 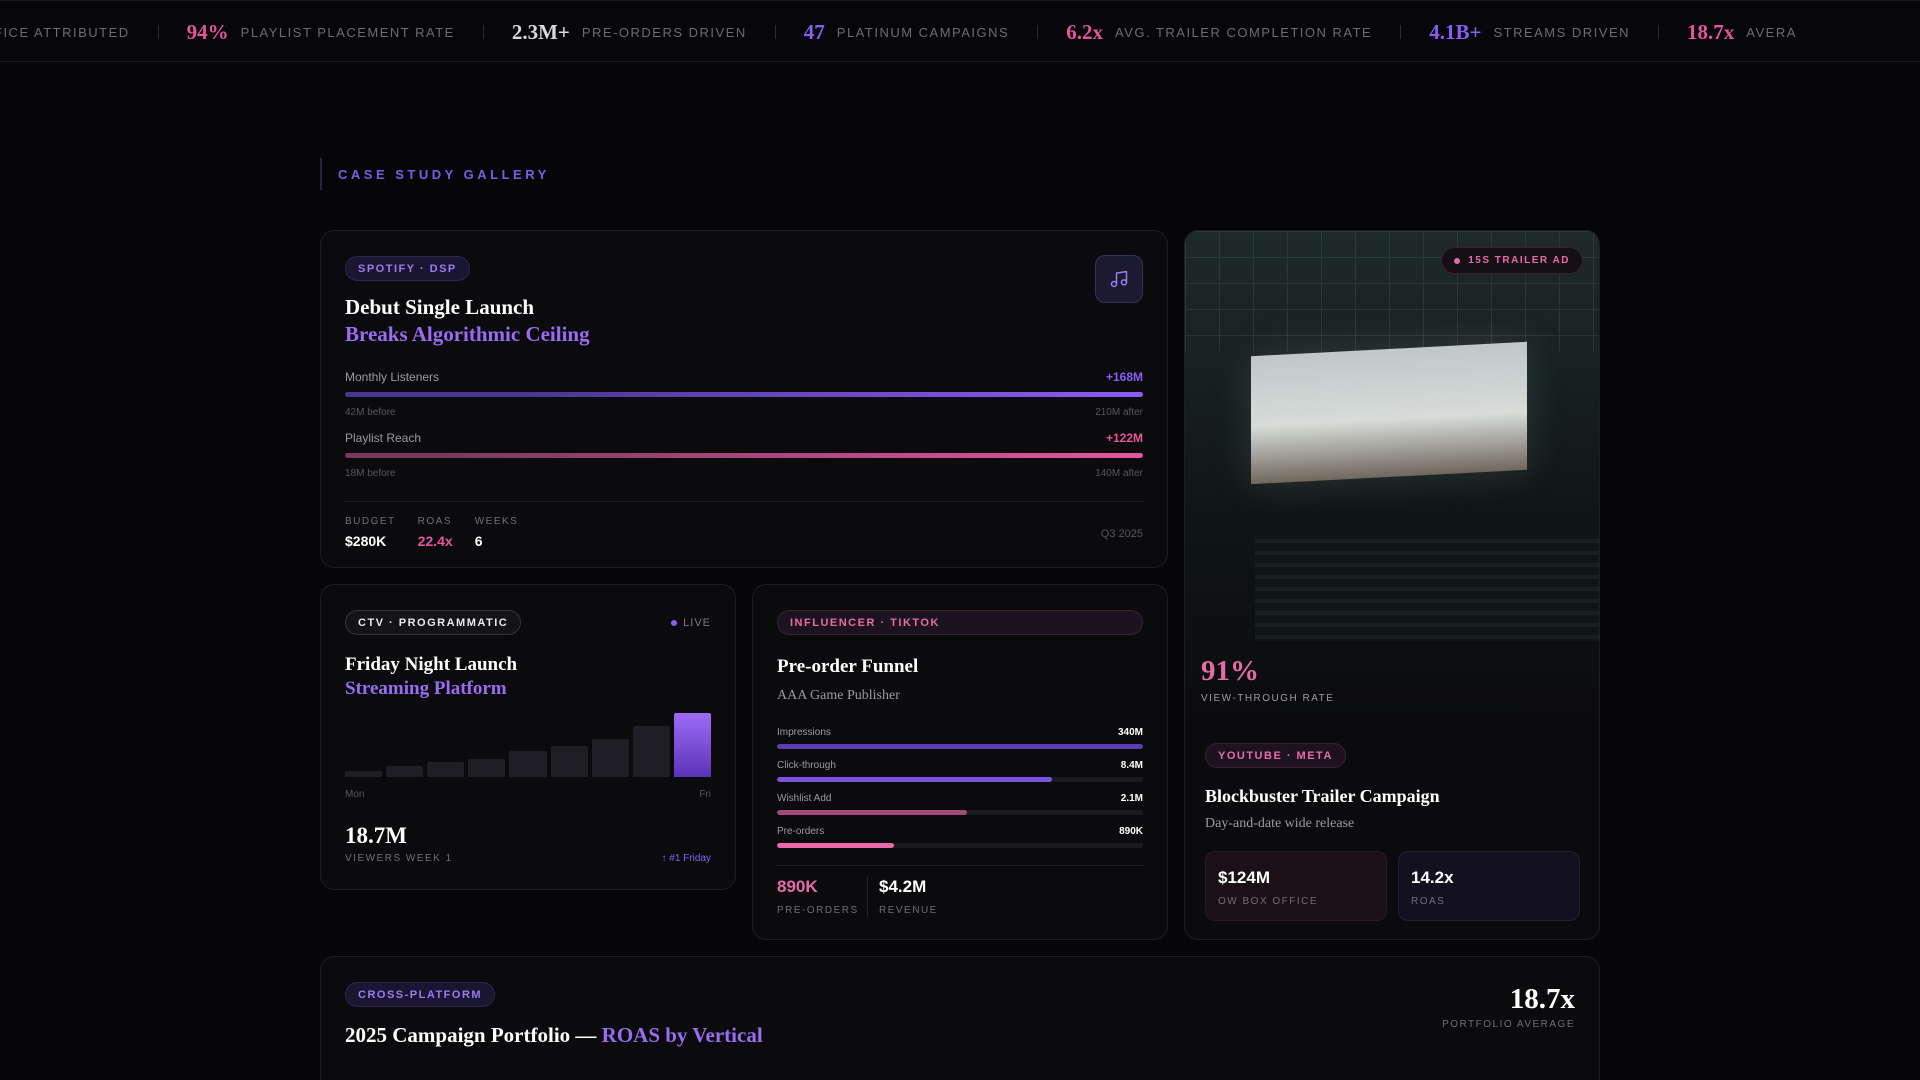 What do you see at coordinates (1280, 823) in the screenshot?
I see `card-subtitle: Day-and-date wide release` at bounding box center [1280, 823].